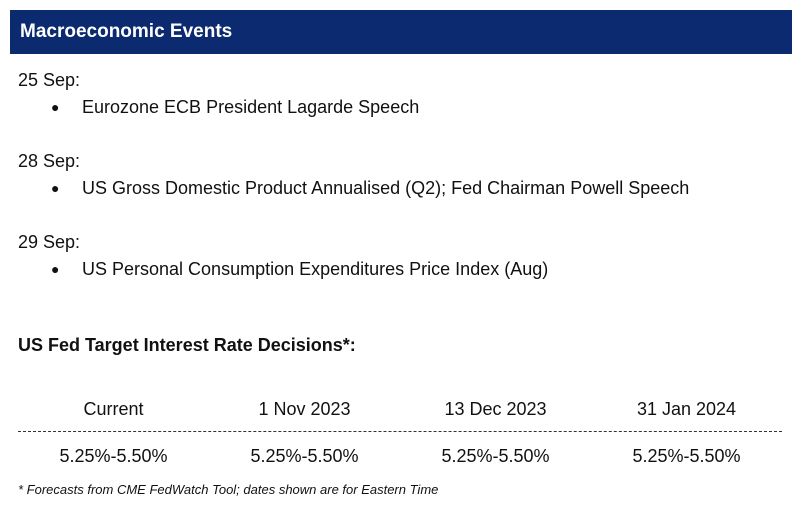 This screenshot has height=506, width=802. Describe the element at coordinates (251, 107) in the screenshot. I see `event-item-text: Eurozone ECB President Lagarde Speech` at that location.